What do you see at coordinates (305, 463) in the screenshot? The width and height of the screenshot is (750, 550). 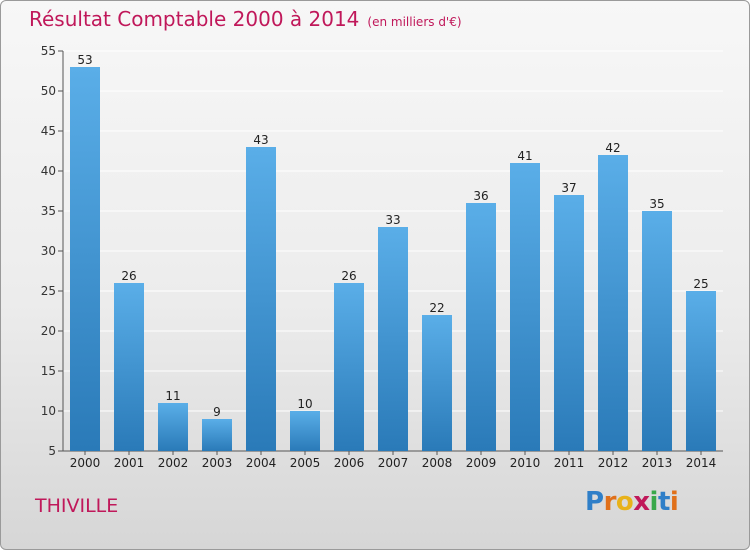 I see `x-tick-label-2005: 2005` at bounding box center [305, 463].